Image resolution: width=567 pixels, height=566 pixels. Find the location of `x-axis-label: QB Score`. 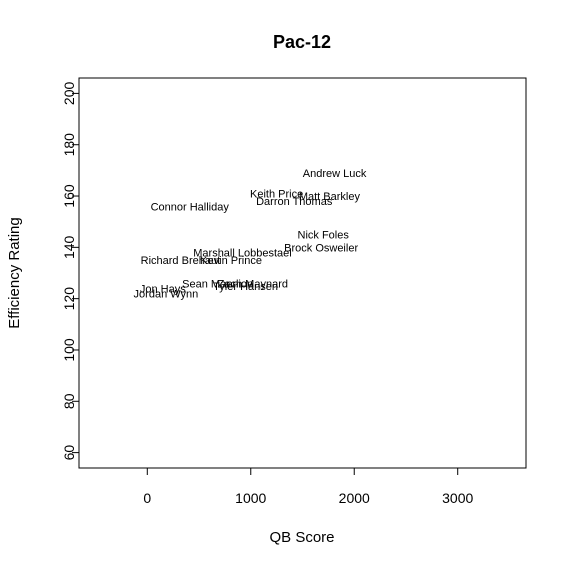

x-axis-label: QB Score is located at coordinates (301, 537).